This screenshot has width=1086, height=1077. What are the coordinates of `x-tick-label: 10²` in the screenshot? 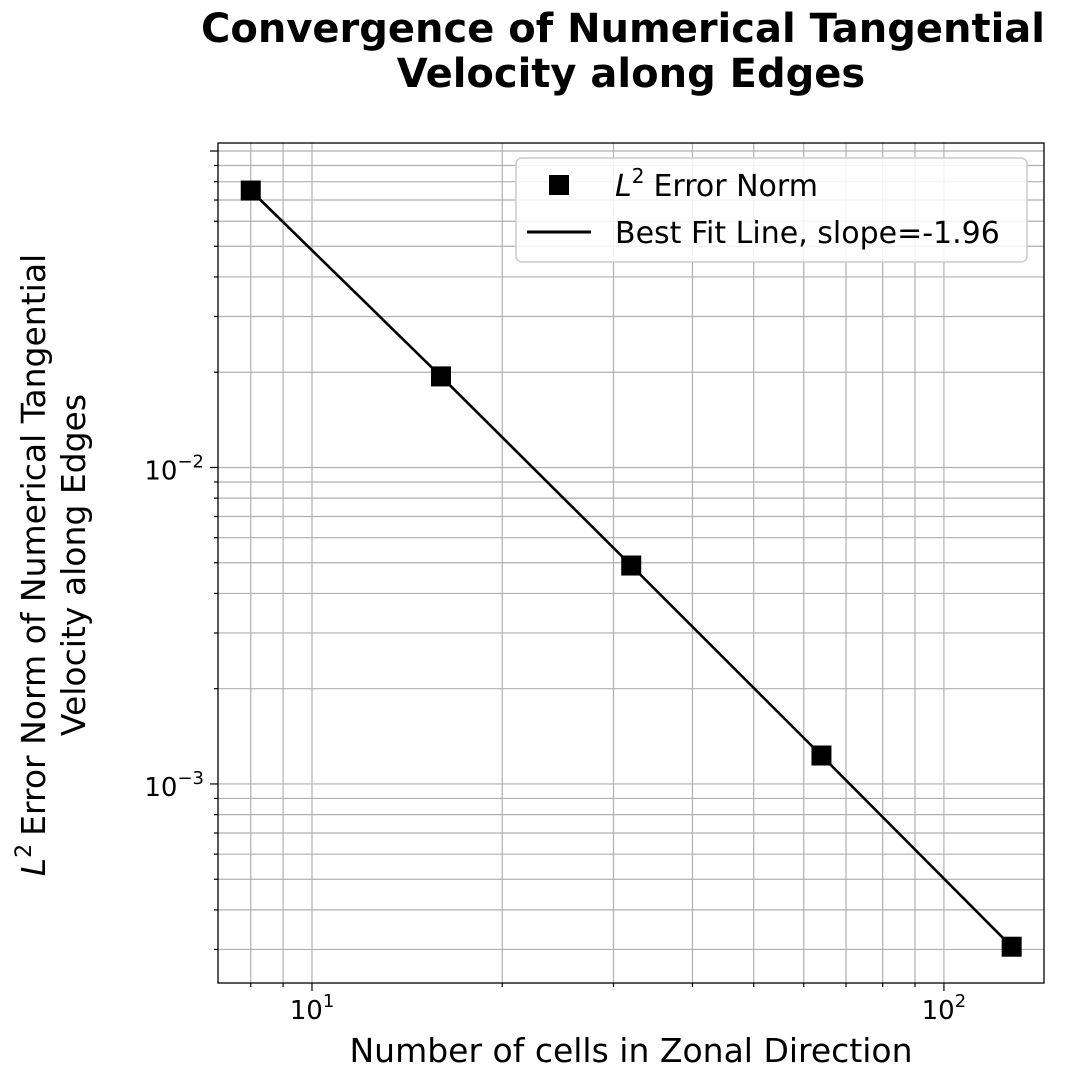 It's located at (944, 1008).